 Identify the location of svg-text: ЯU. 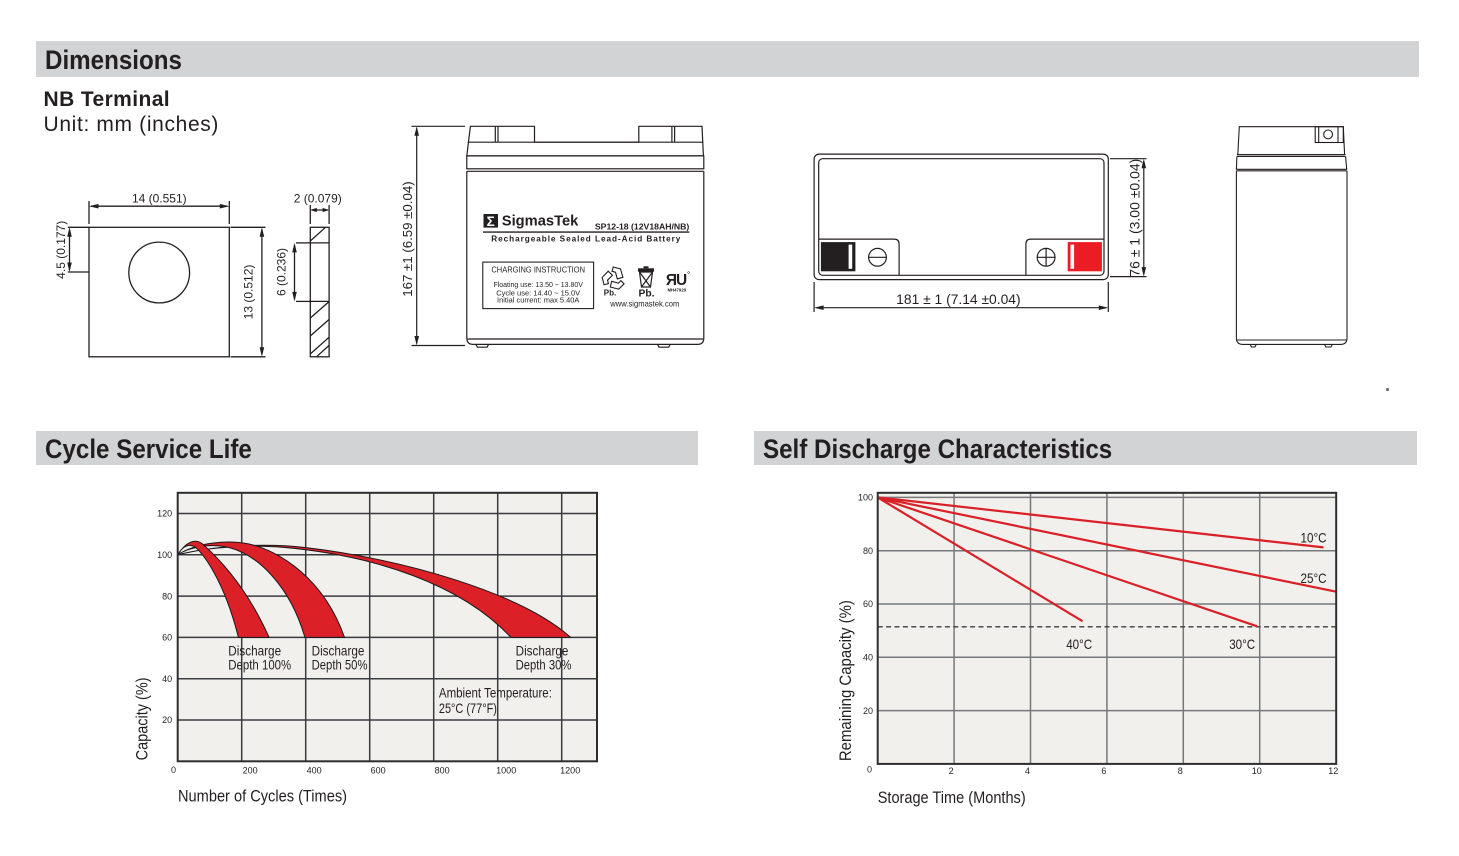
(676, 280).